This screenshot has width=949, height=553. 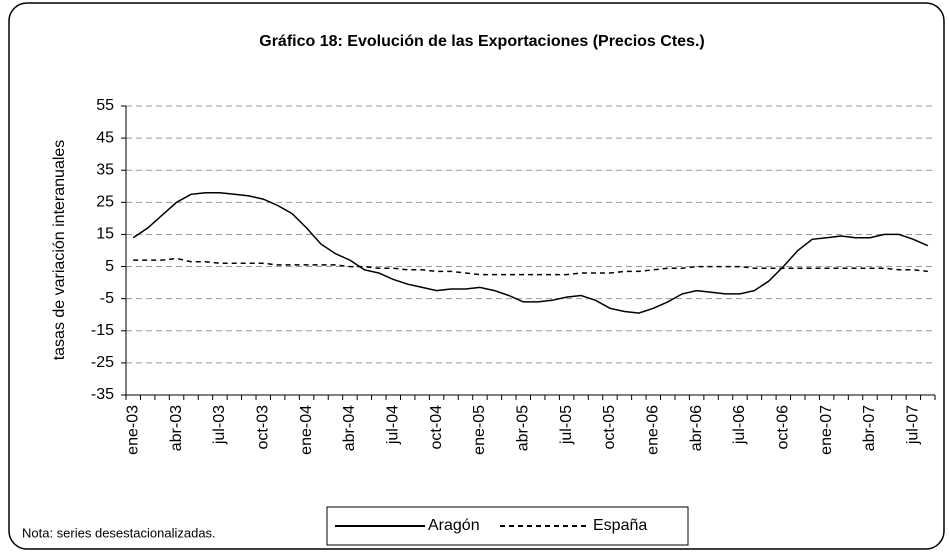 What do you see at coordinates (105, 169) in the screenshot?
I see `y-tick-label: 35` at bounding box center [105, 169].